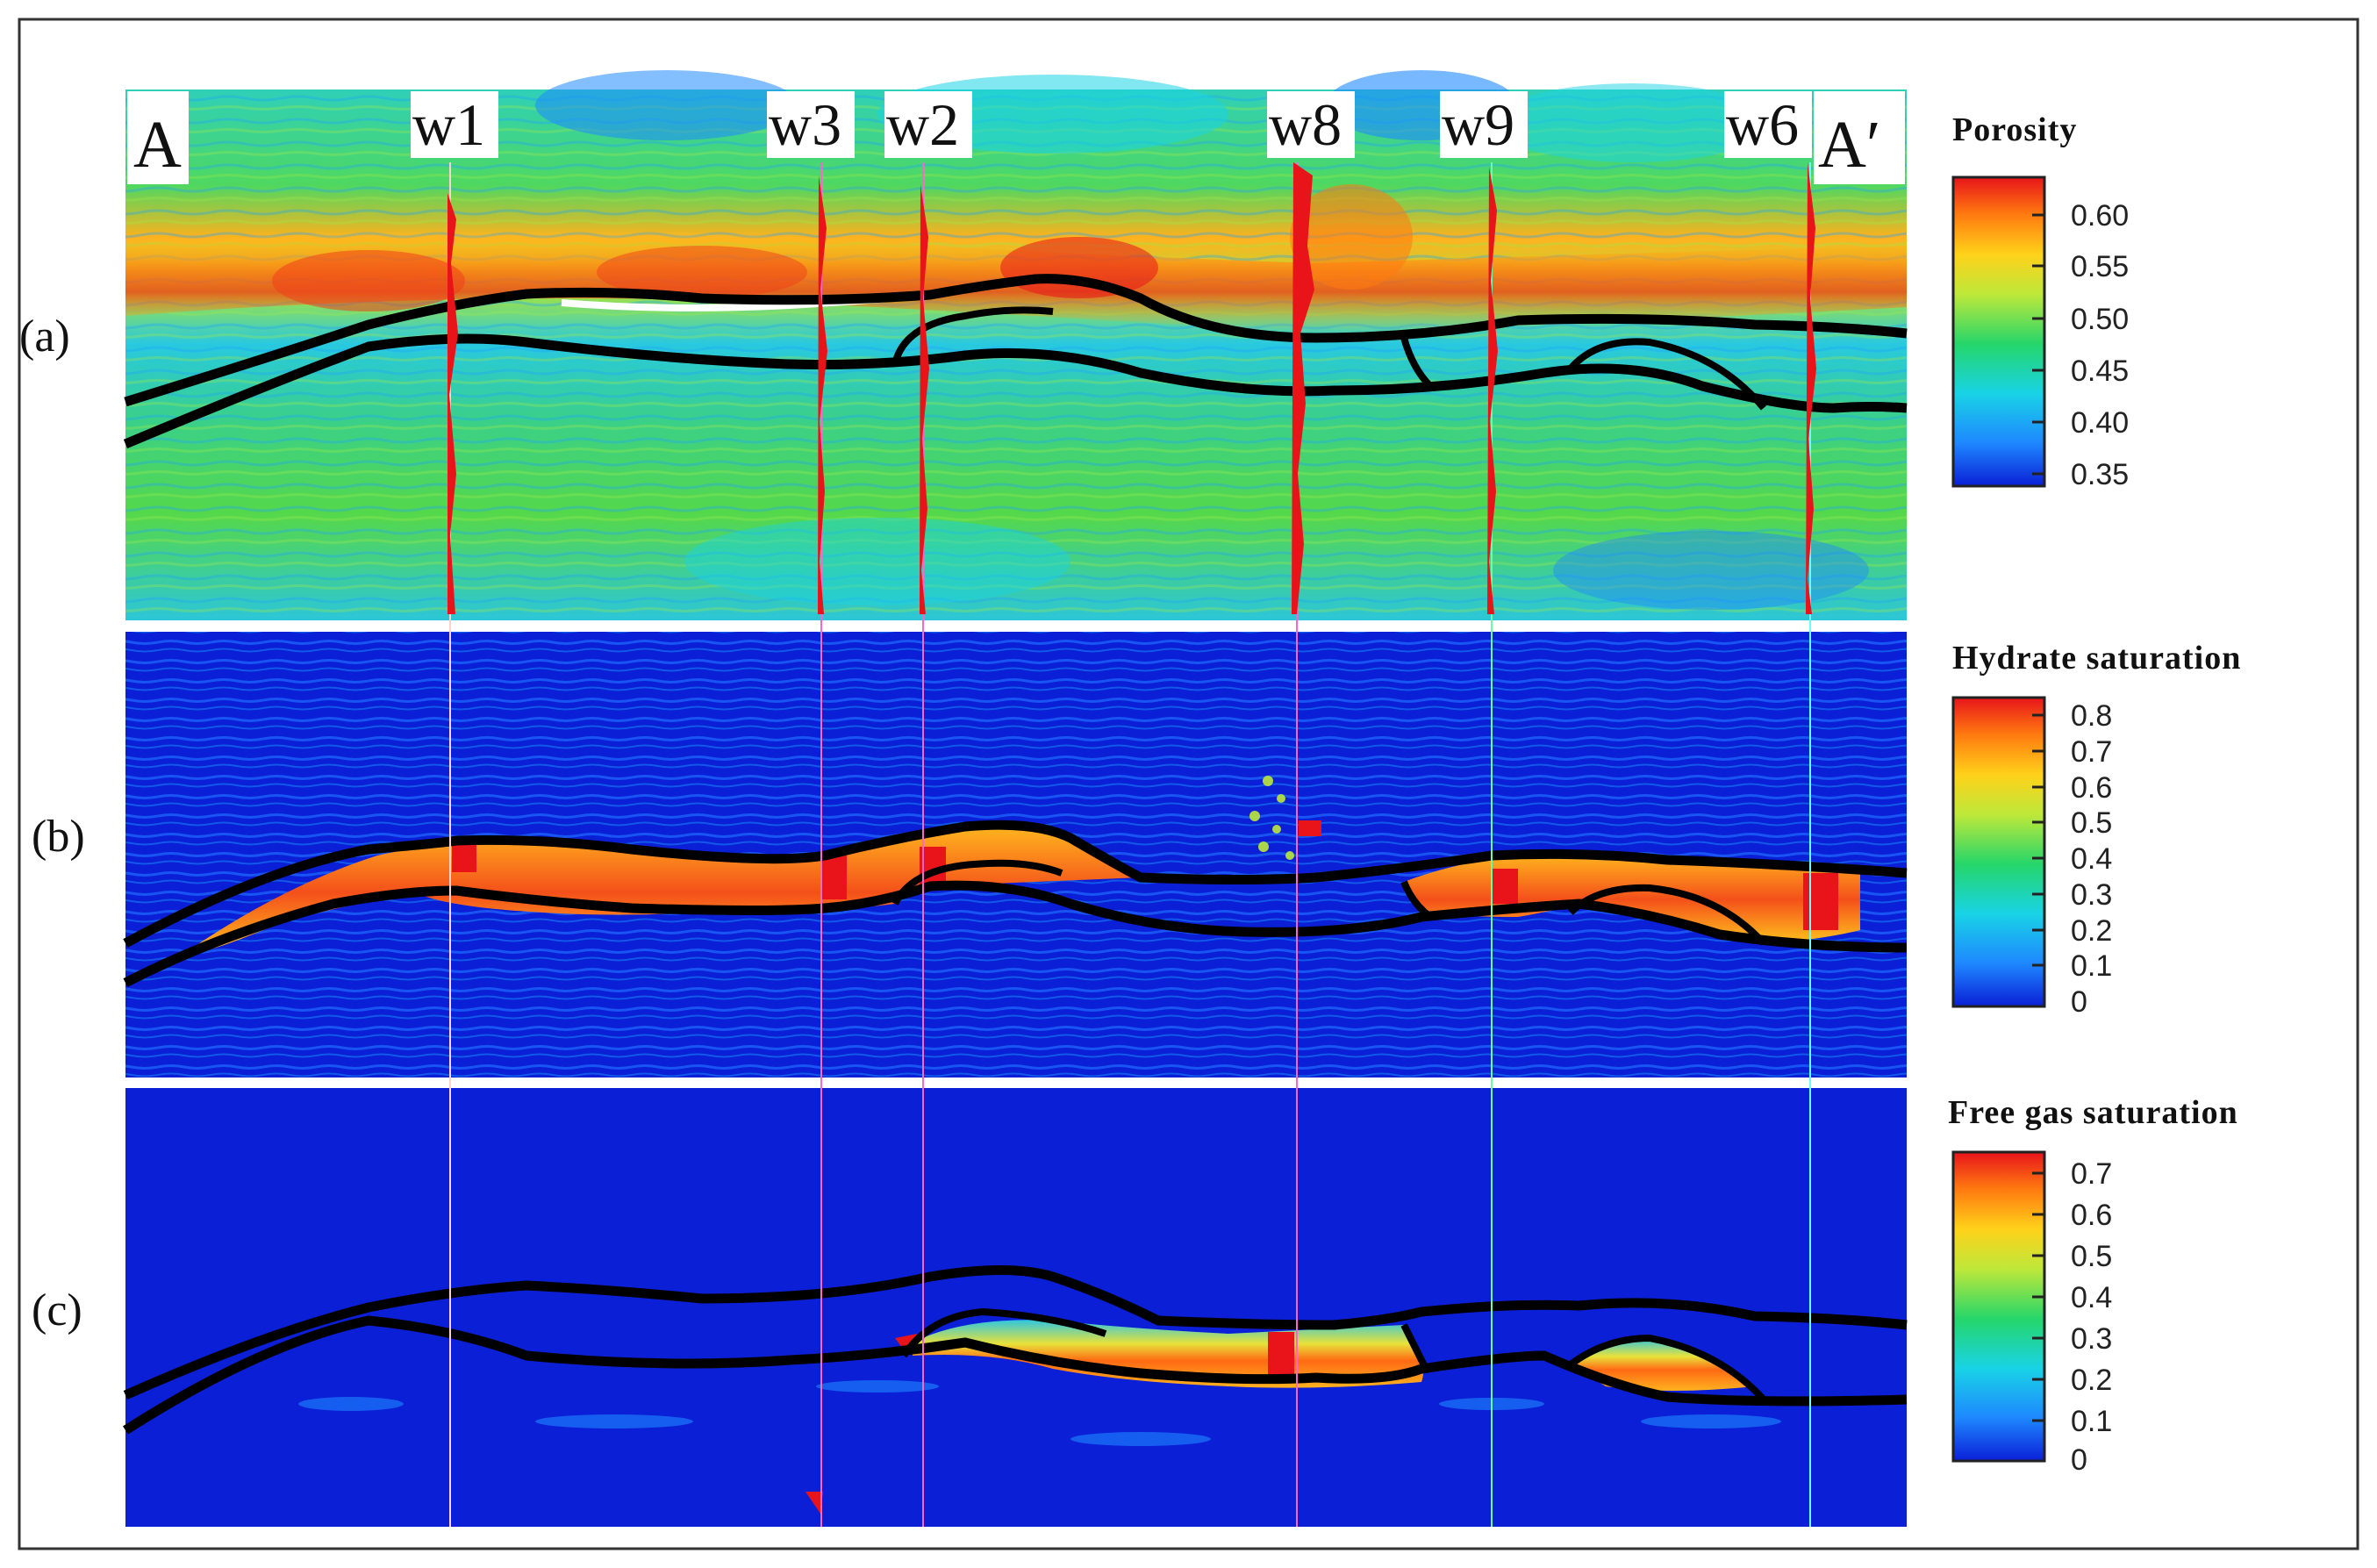 This screenshot has height=1568, width=2377. Describe the element at coordinates (2100, 216) in the screenshot. I see `colorbar-porosity-tick: 0.60` at that location.